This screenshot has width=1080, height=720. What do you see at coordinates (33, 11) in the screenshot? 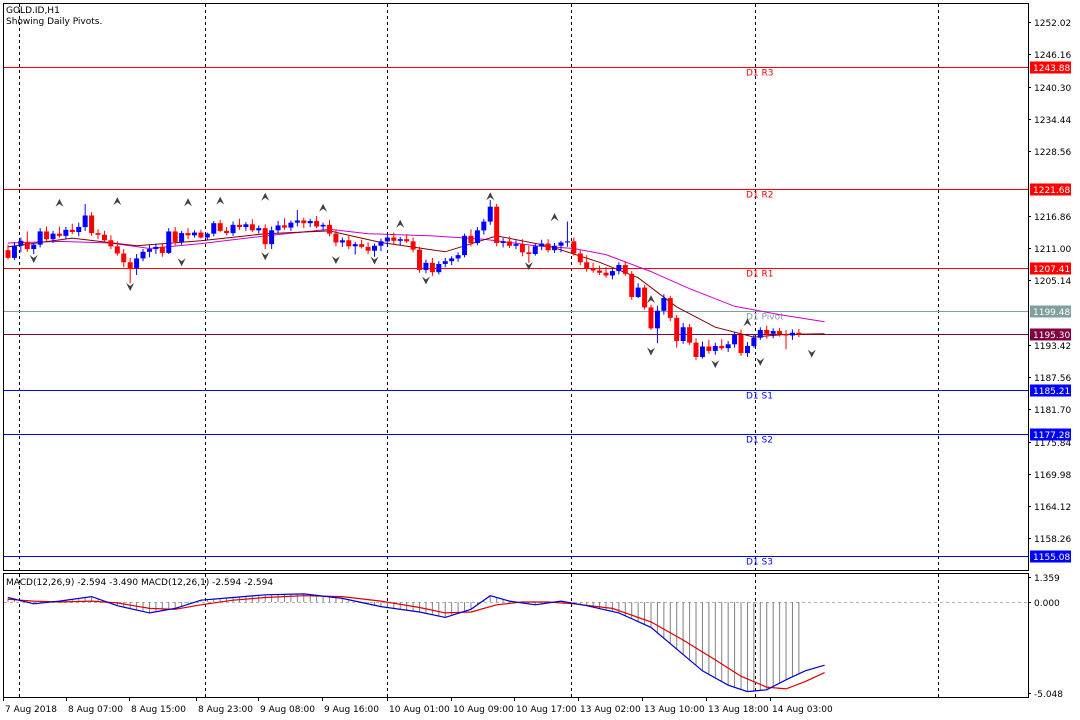
I see `chart-symbol-title: GOLD.ID,H1` at bounding box center [33, 11].